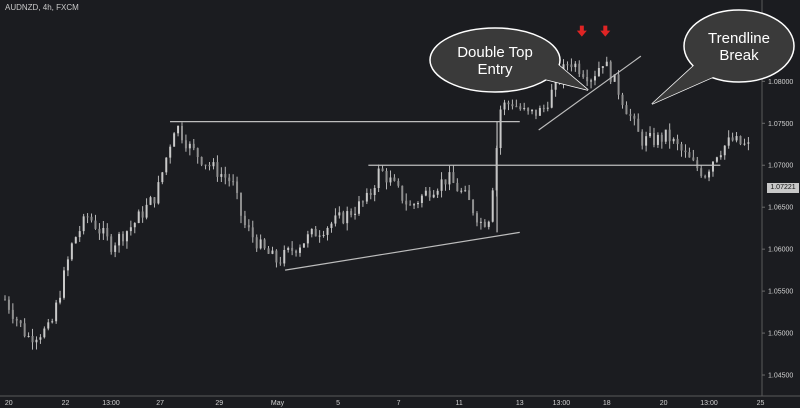 This screenshot has height=408, width=800. I want to click on double-top-callout-bubble, so click(495, 60).